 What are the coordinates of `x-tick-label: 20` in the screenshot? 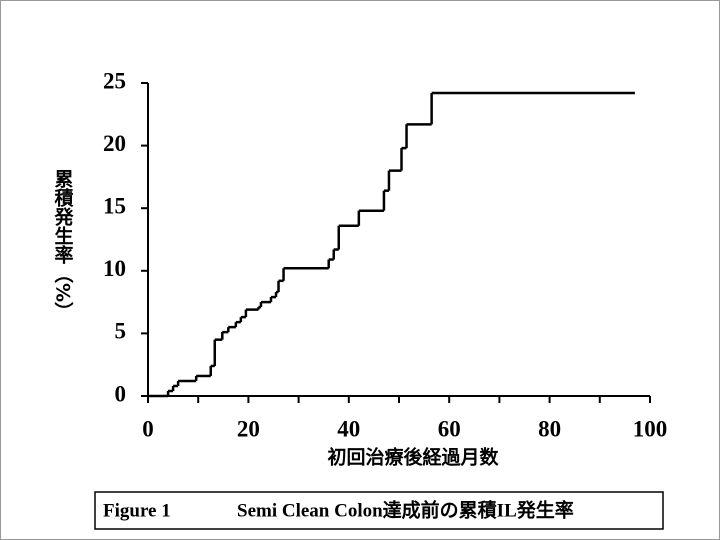 It's located at (248, 428).